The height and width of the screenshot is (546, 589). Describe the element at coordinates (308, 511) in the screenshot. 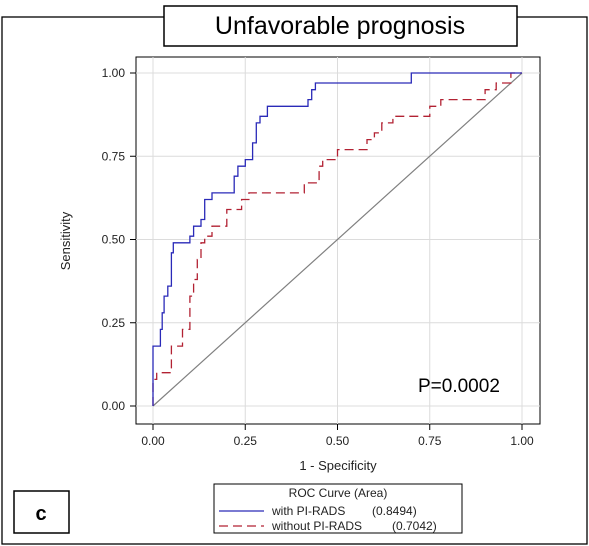

I see `legend-label-with-pi-rads: with PI-RADS` at that location.